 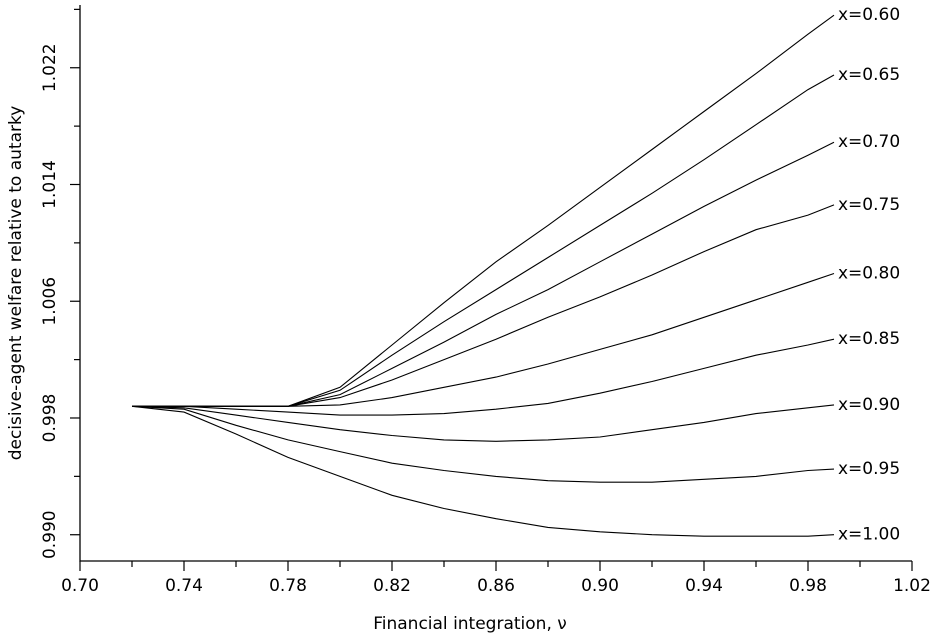 What do you see at coordinates (288, 586) in the screenshot?
I see `x-tick-label: 0.78` at bounding box center [288, 586].